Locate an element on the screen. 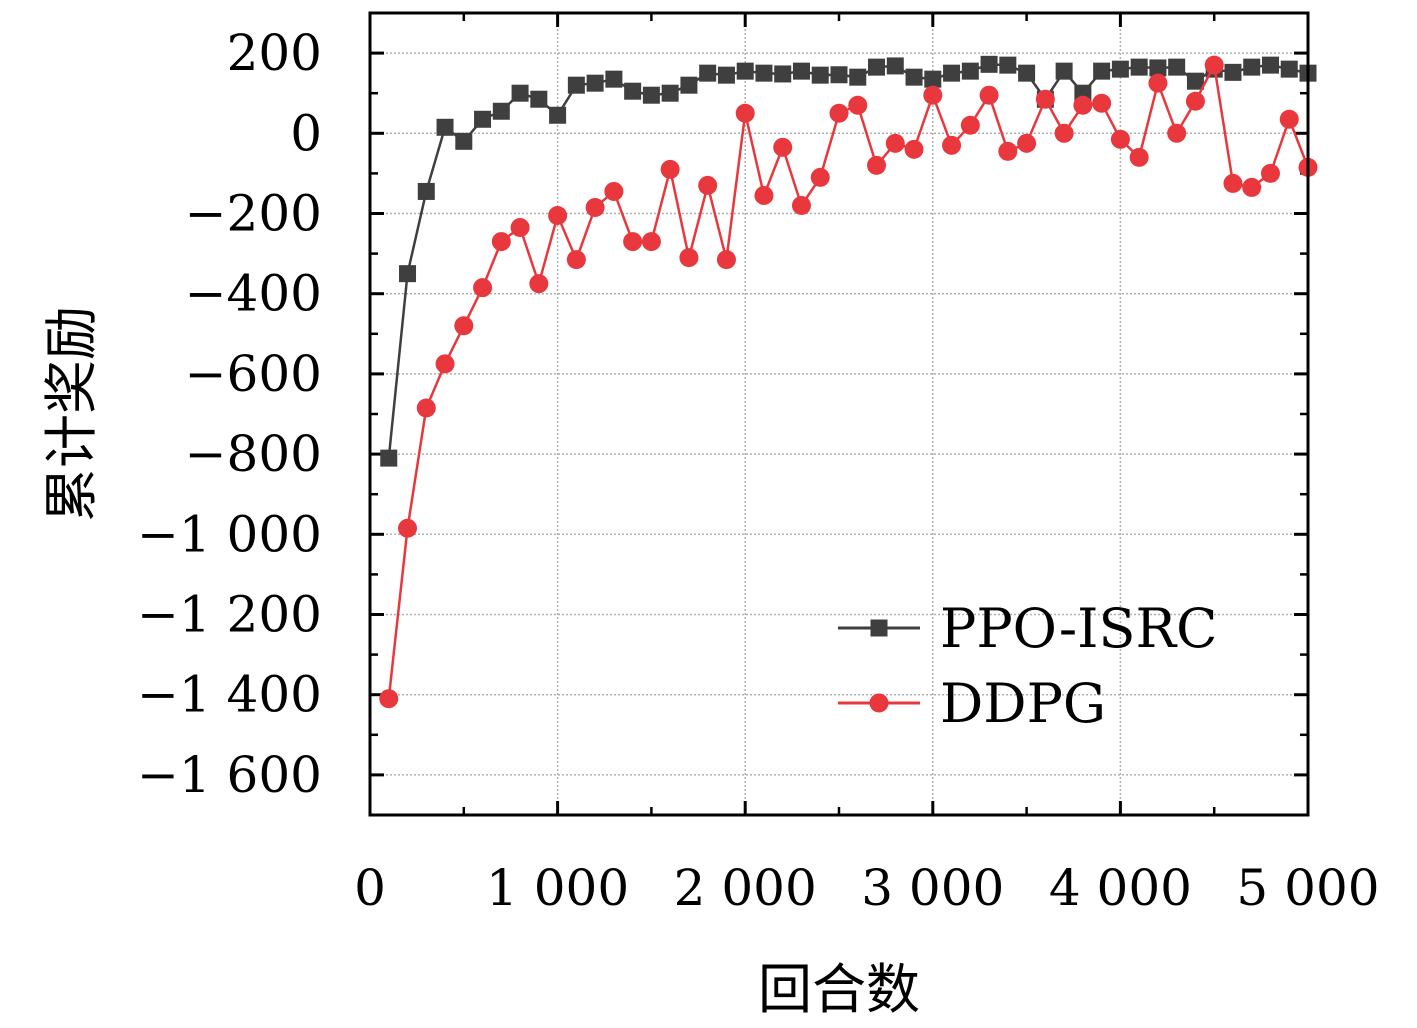  y-tick-label: 200 is located at coordinates (274, 53).